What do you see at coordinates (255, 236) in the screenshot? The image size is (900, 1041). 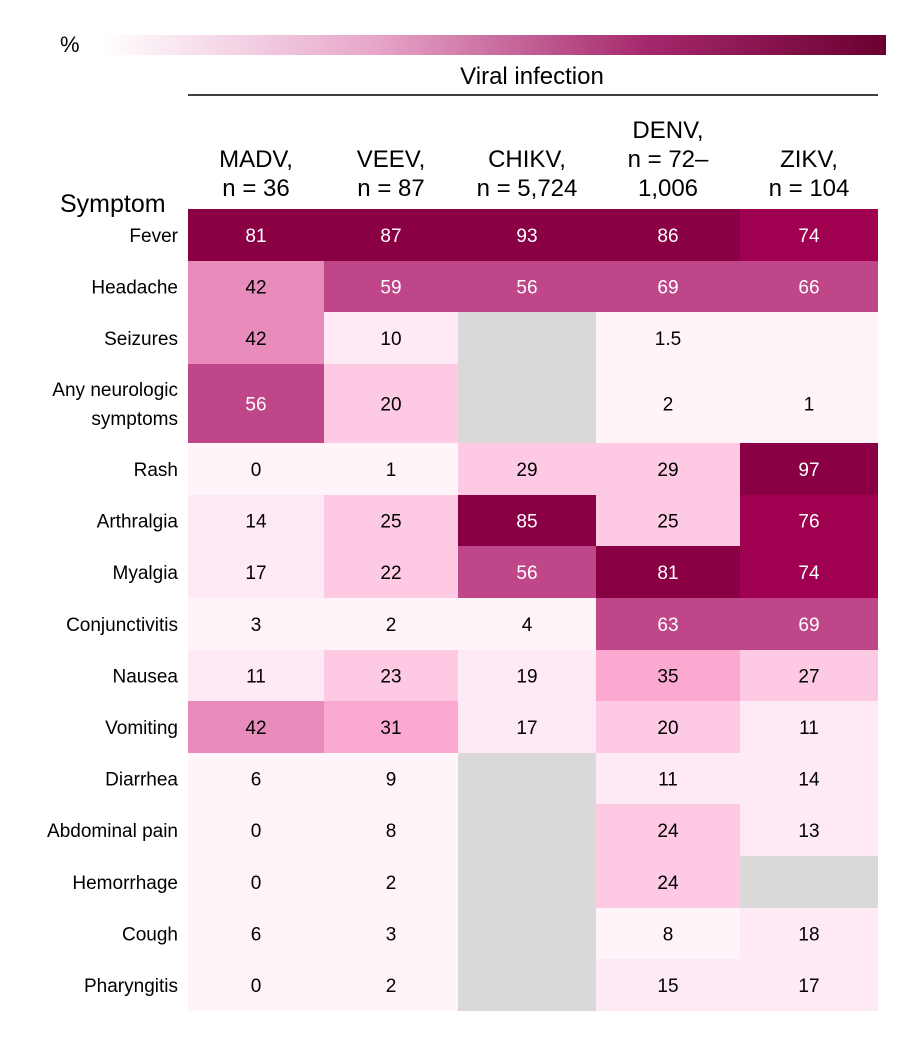 I see `cell-value-label: 81` at bounding box center [255, 236].